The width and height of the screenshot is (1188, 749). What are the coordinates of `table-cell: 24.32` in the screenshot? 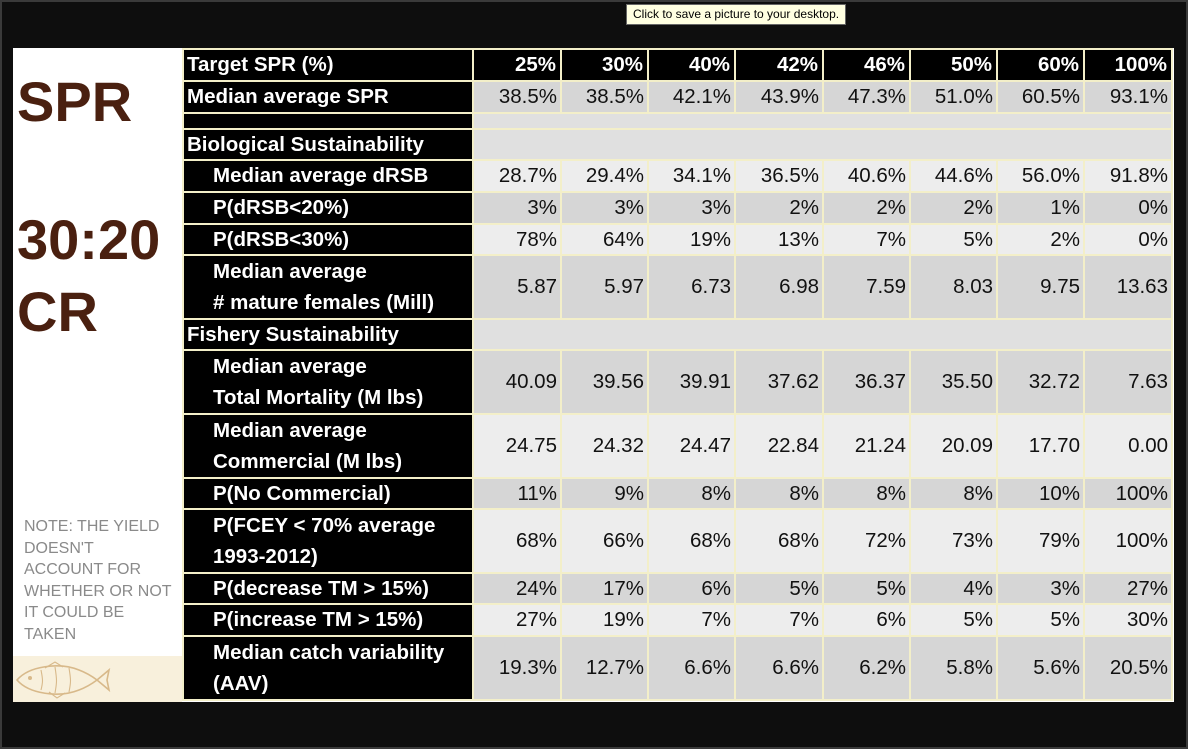 It's located at (604, 446).